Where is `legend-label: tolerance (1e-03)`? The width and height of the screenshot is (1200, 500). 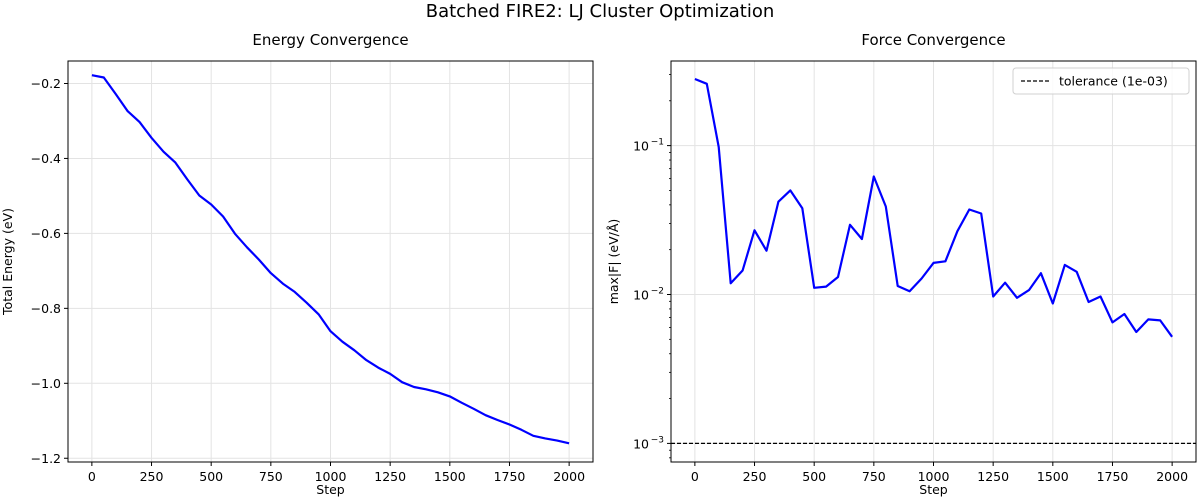
legend-label: tolerance (1e-03) is located at coordinates (1113, 81).